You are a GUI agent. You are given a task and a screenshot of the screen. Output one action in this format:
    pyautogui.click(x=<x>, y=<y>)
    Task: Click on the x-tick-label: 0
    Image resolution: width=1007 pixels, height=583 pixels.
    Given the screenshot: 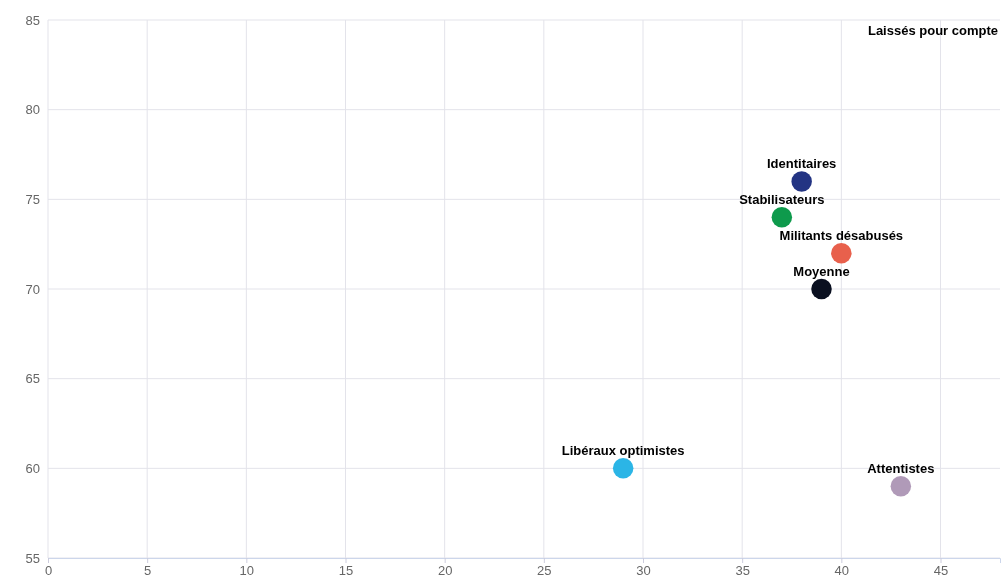 What is the action you would take?
    pyautogui.click(x=48, y=571)
    